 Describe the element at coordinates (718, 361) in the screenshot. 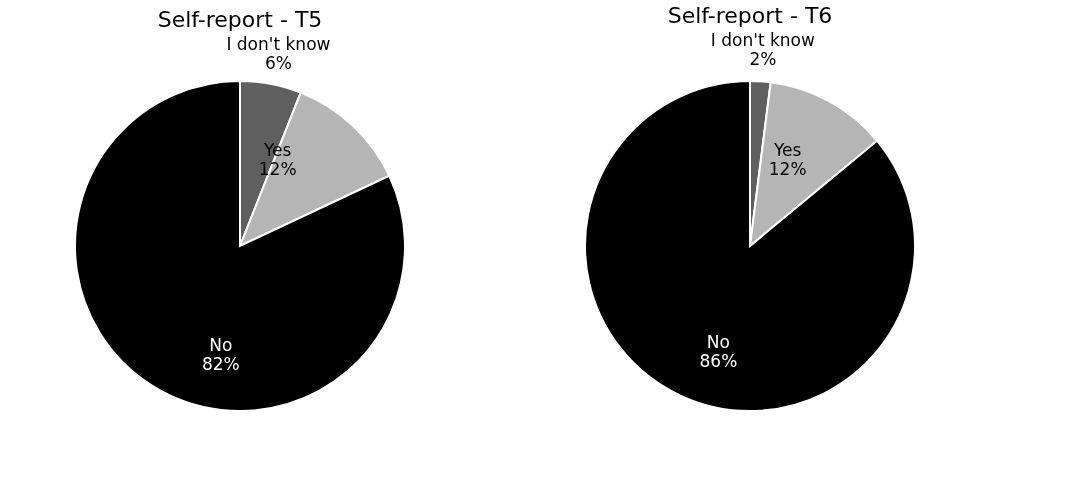

I see `data-label: 86%` at that location.